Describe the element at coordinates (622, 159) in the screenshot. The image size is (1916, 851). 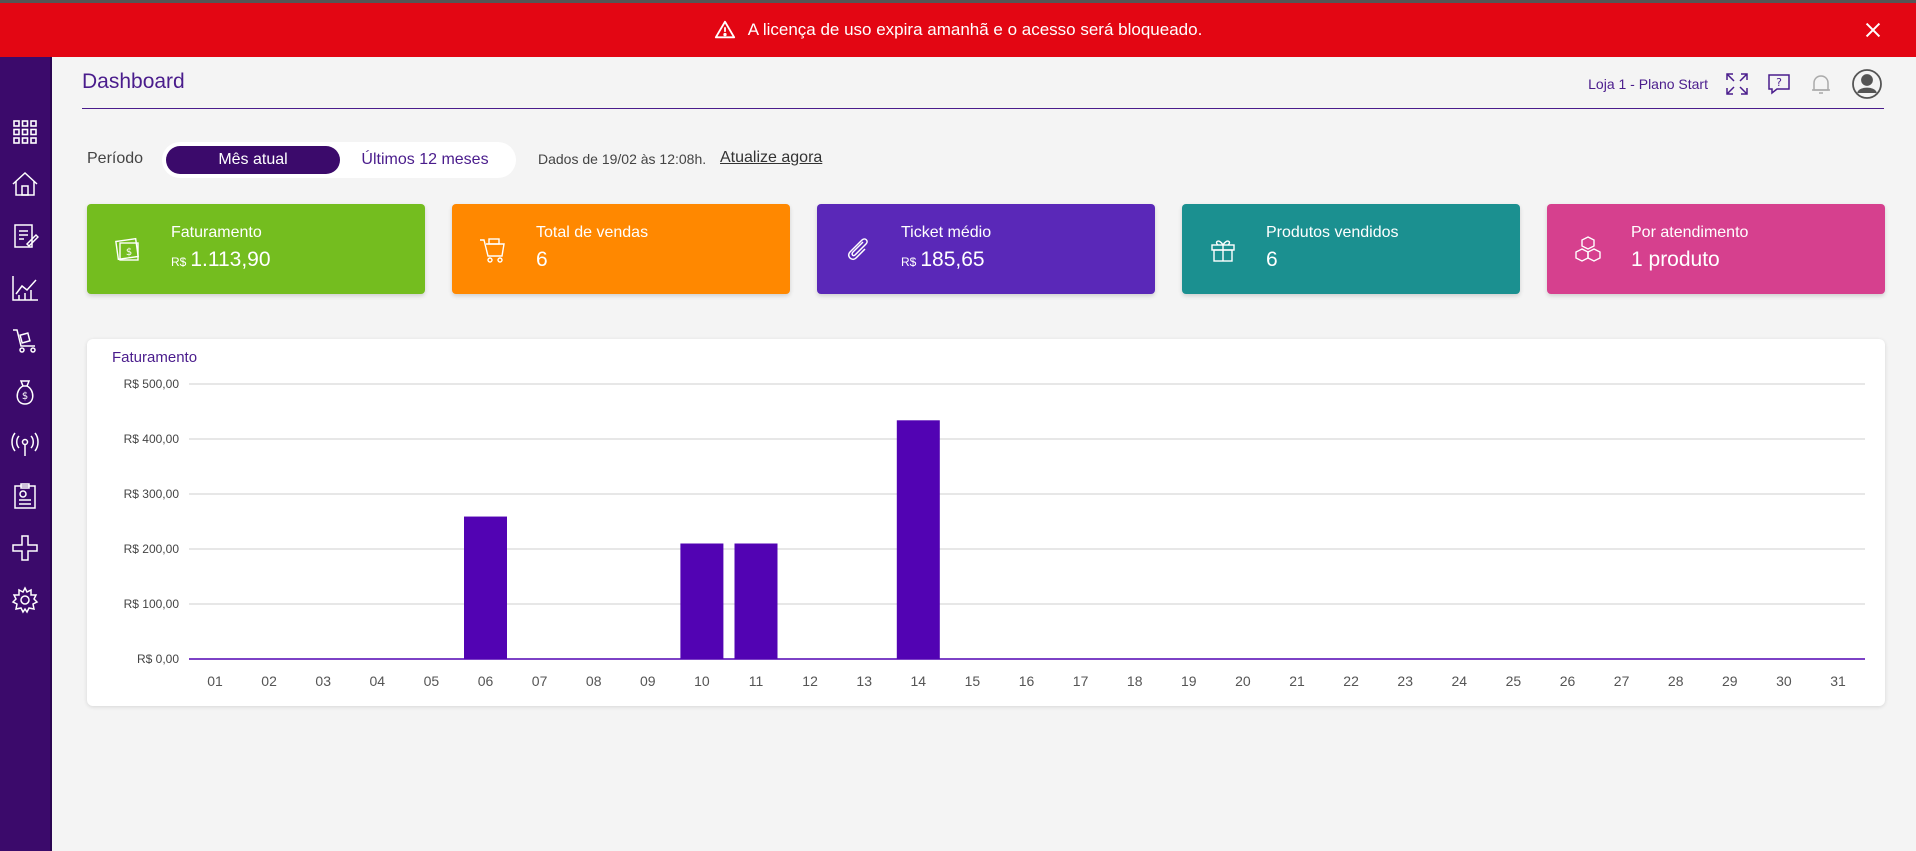
I see `data-timestamp: Dados de 19/02 às 12:08h.` at that location.